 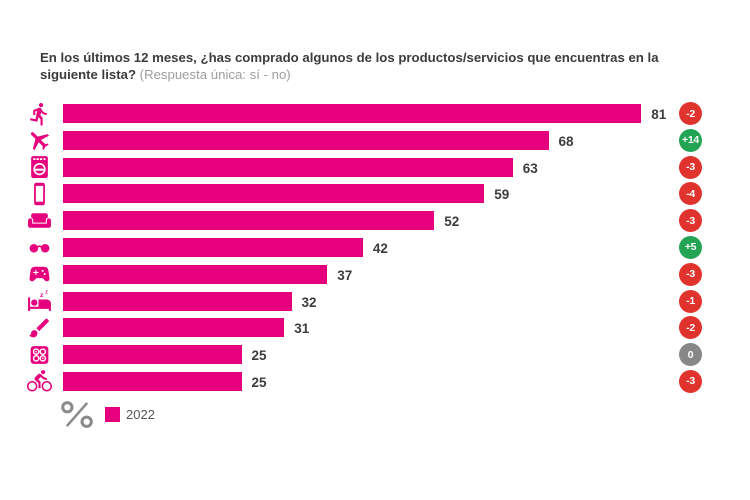 What do you see at coordinates (213, 247) in the screenshot?
I see `bar-glasses` at bounding box center [213, 247].